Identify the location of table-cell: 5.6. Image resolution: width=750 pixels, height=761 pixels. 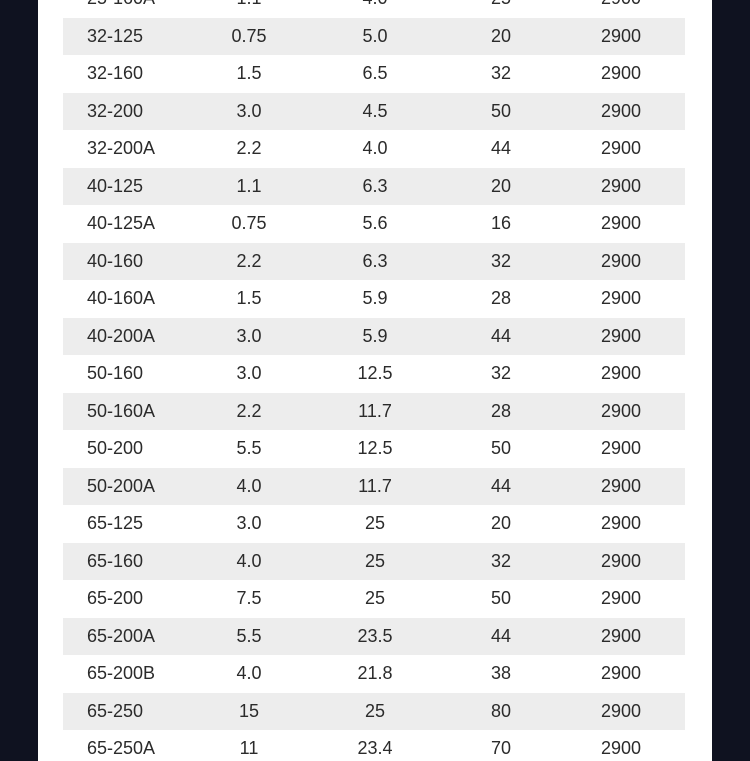
(375, 223).